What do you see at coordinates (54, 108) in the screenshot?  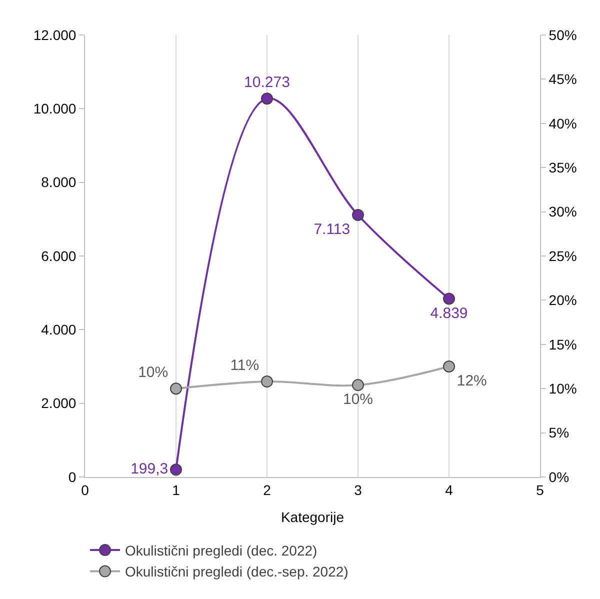 I see `y-tick-label: 10.000` at bounding box center [54, 108].